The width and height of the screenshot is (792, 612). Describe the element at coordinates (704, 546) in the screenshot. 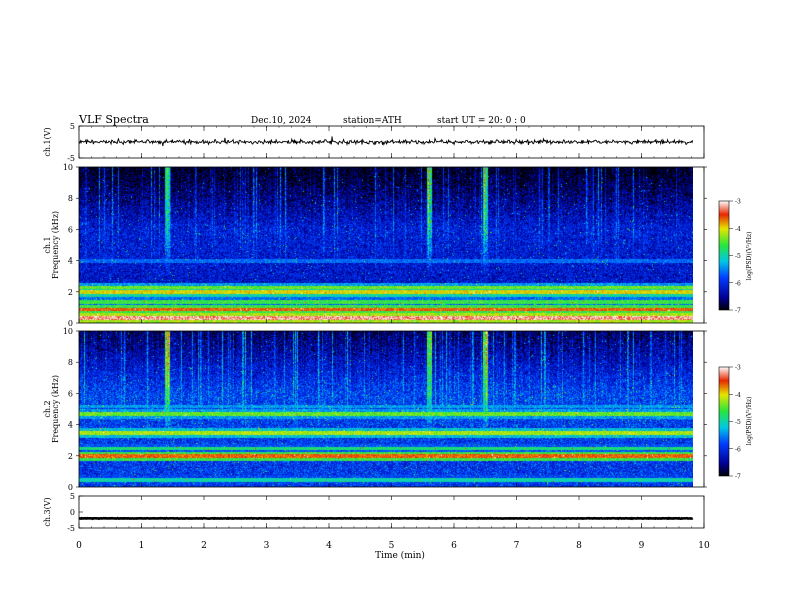

I see `time-tick-label: 10` at that location.